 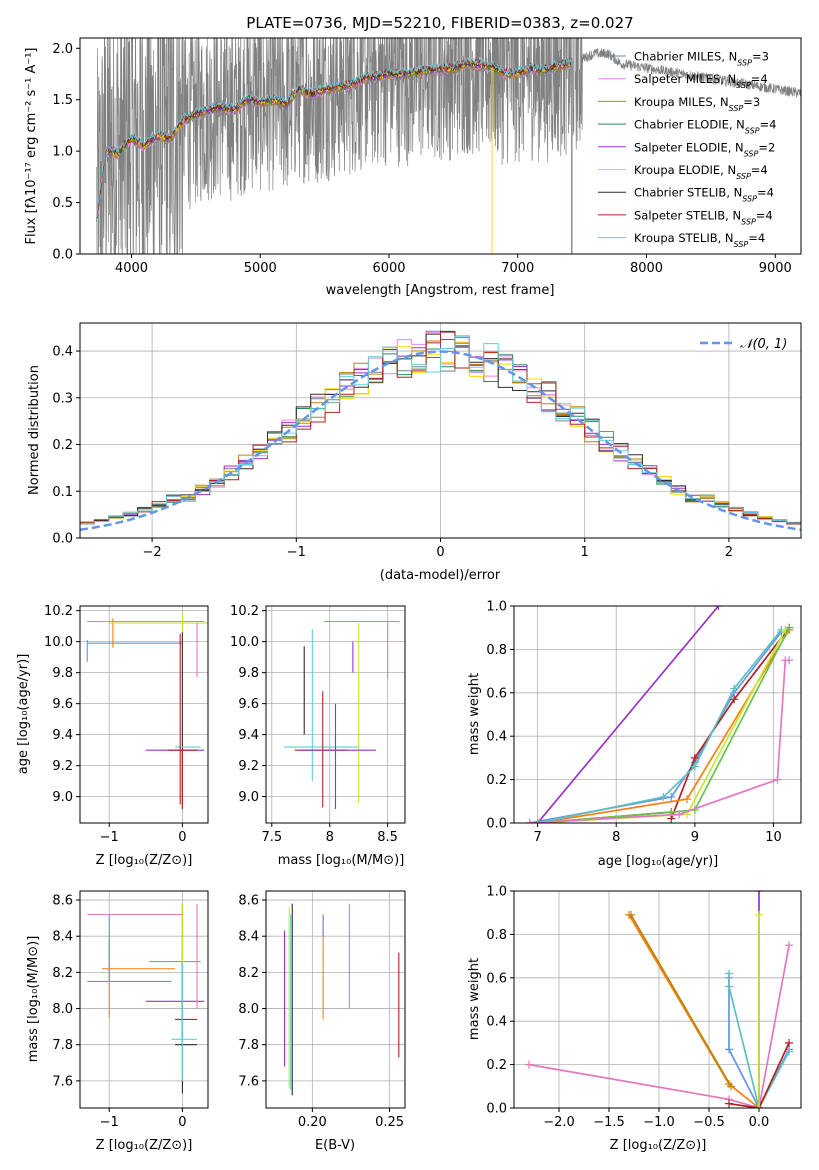 I want to click on y-tick-label: 0.6, so click(x=496, y=978).